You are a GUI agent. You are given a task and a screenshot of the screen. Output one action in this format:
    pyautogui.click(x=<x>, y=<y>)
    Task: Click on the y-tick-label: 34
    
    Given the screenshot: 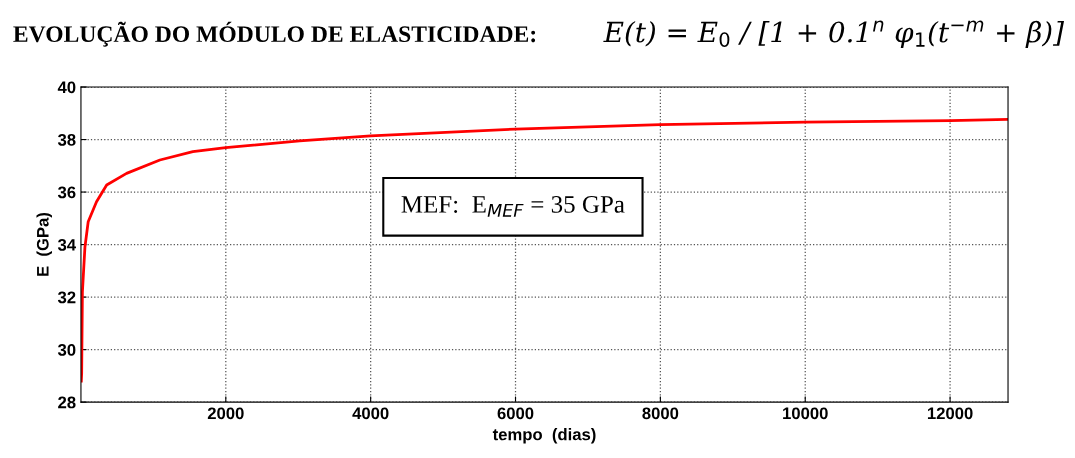 What is the action you would take?
    pyautogui.click(x=66, y=244)
    